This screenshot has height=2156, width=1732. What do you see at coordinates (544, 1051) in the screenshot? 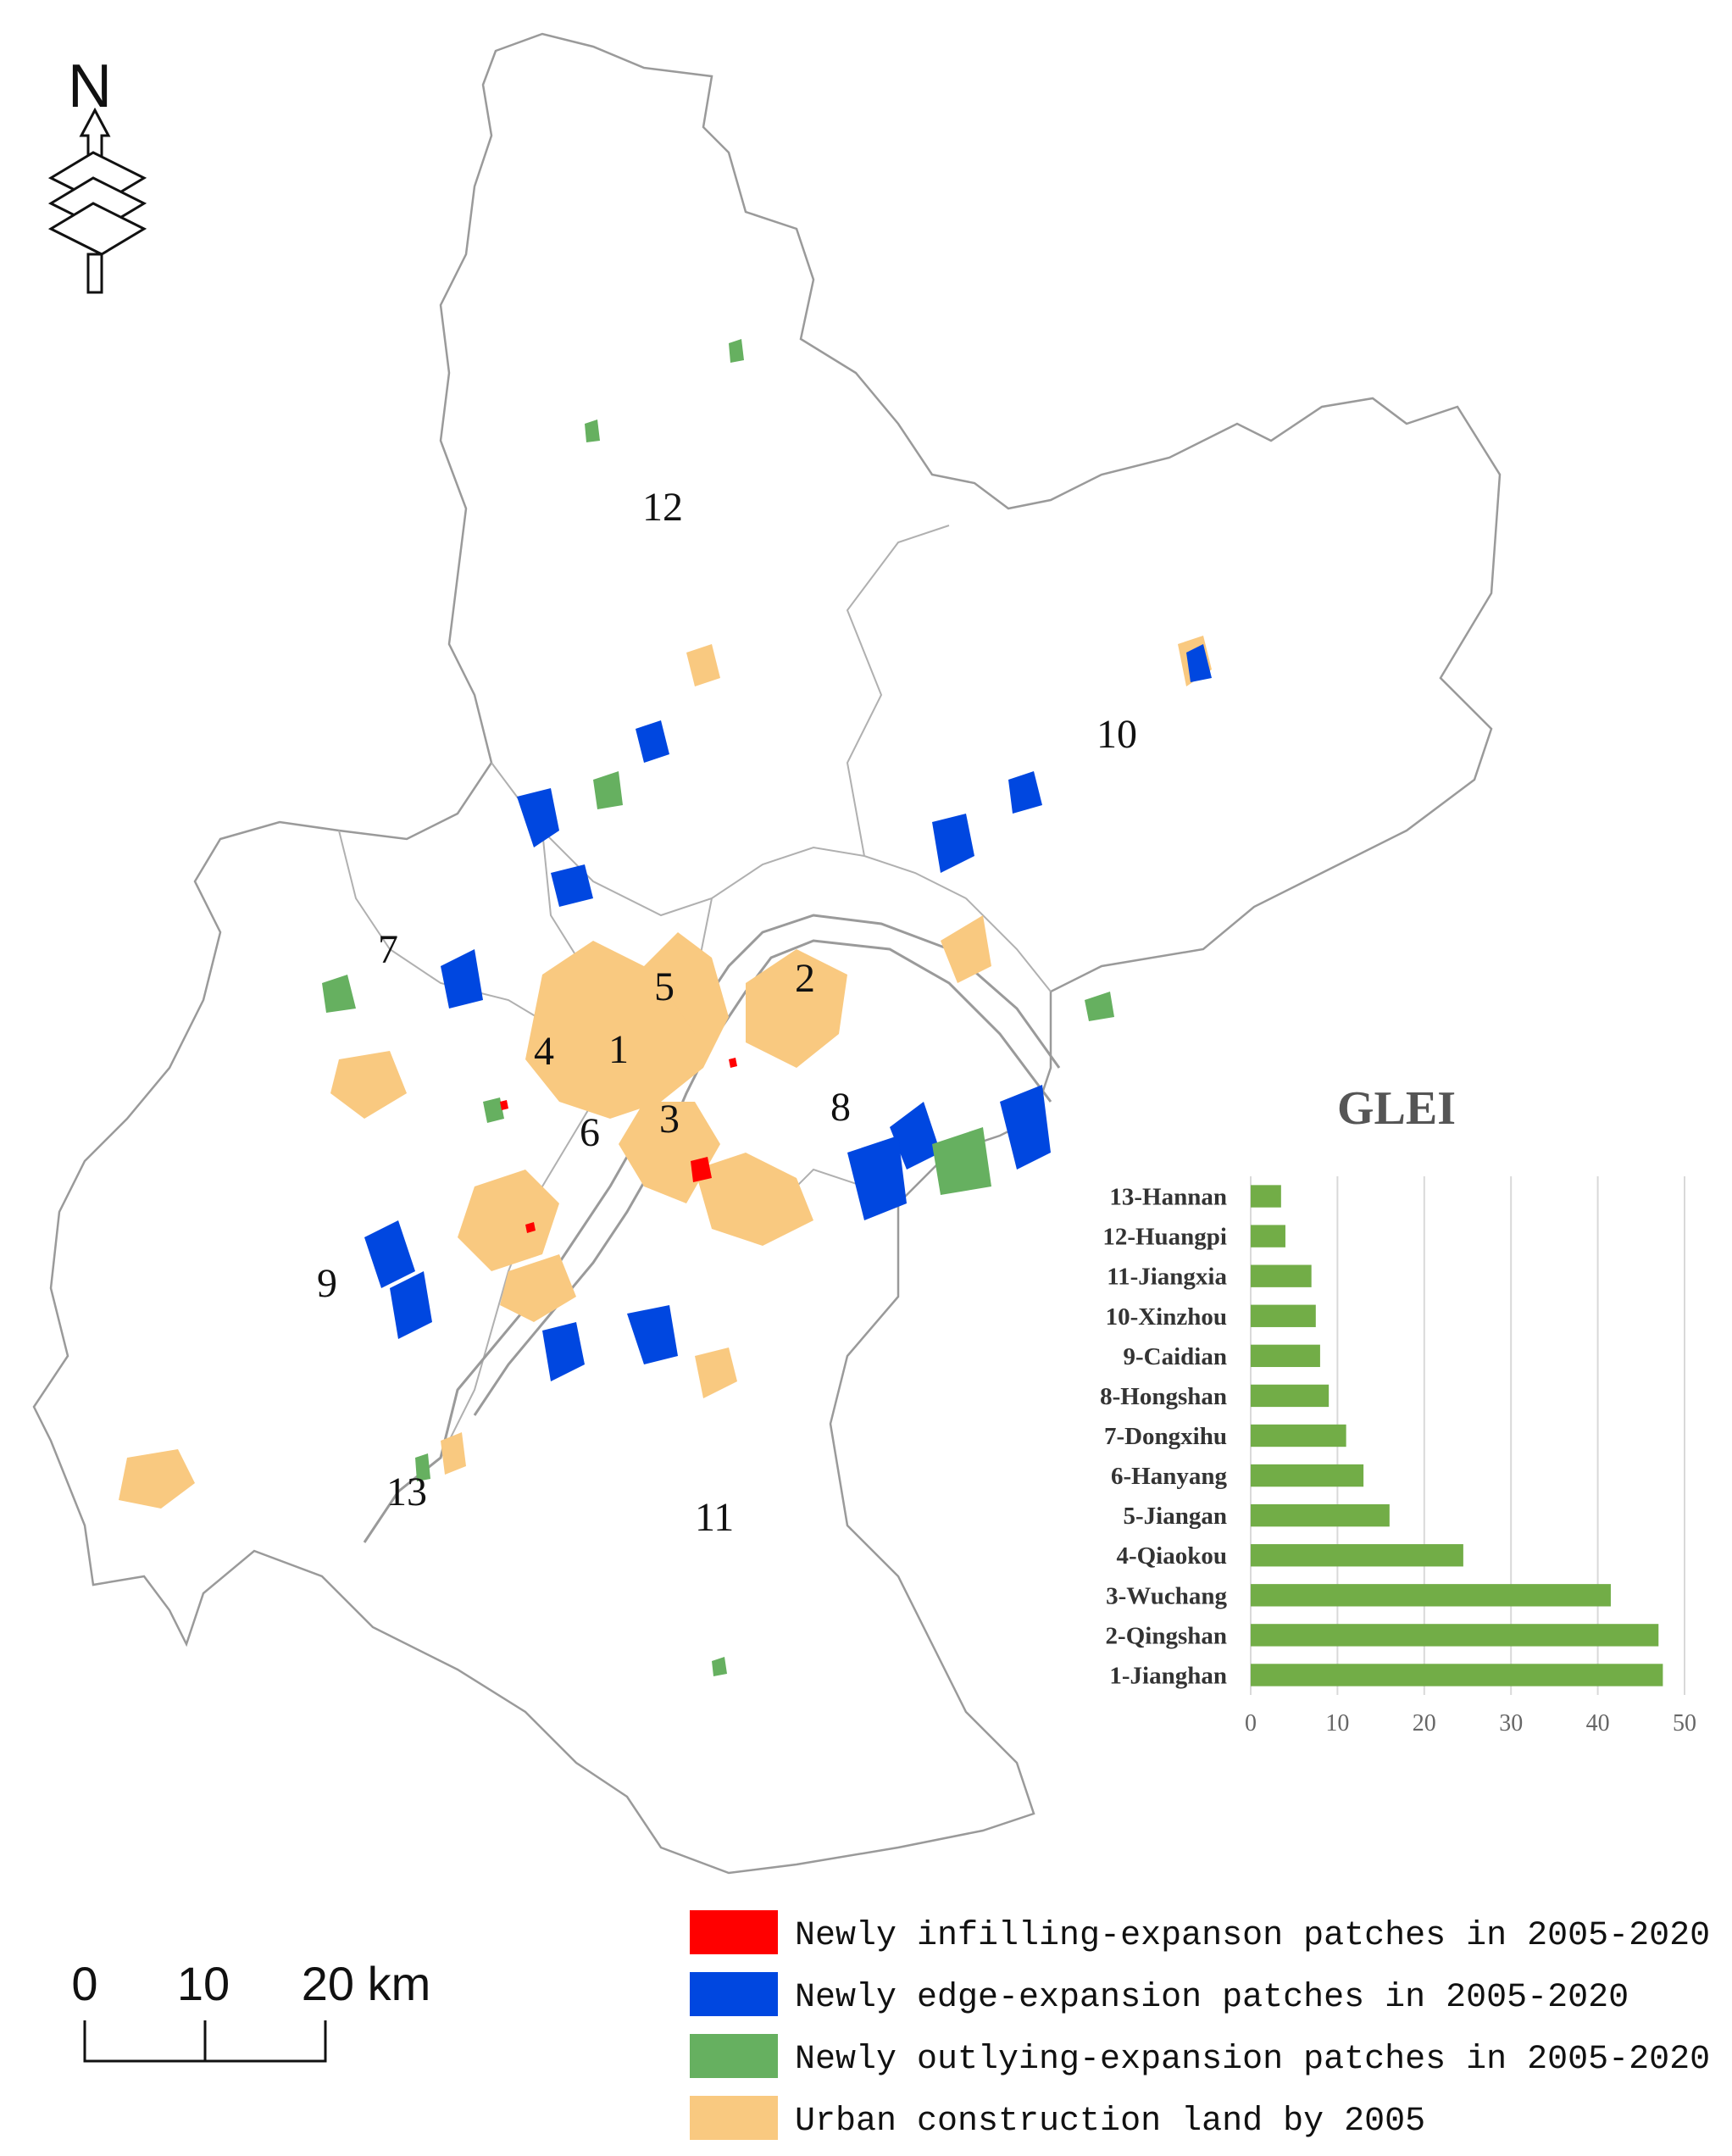
I see `district-number: 4` at bounding box center [544, 1051].